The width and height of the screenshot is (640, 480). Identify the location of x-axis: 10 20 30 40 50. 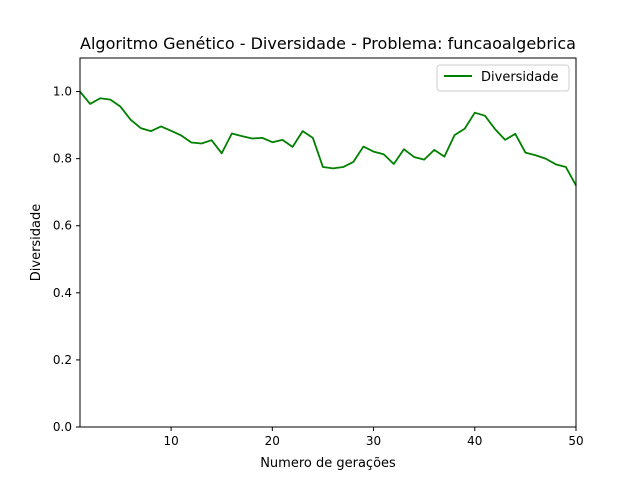
(373, 437).